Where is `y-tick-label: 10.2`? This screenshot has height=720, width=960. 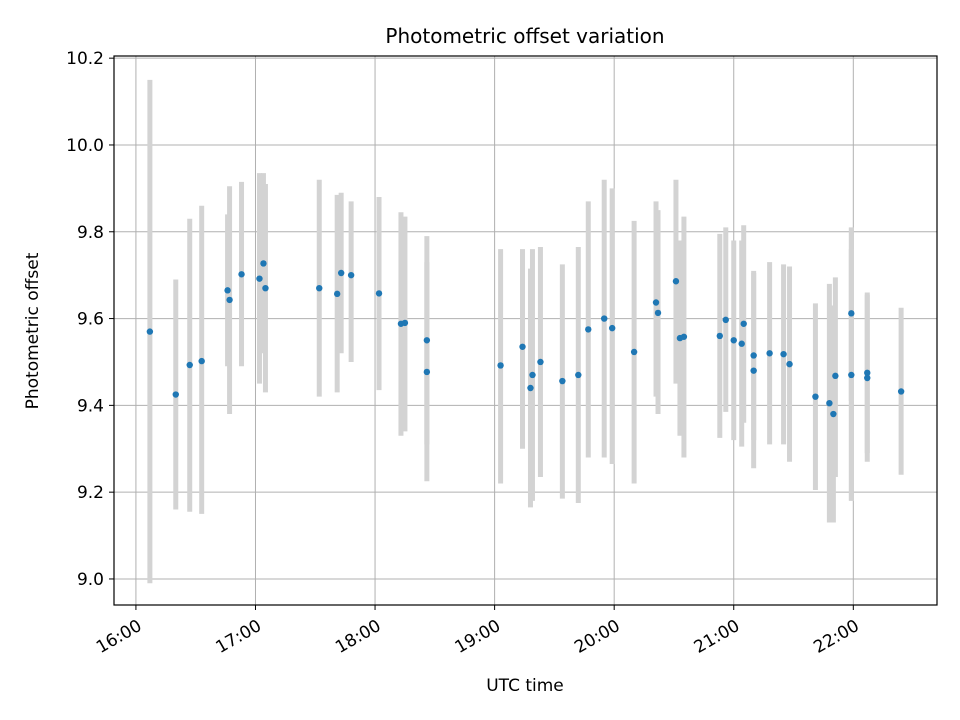
y-tick-label: 10.2 is located at coordinates (85, 59).